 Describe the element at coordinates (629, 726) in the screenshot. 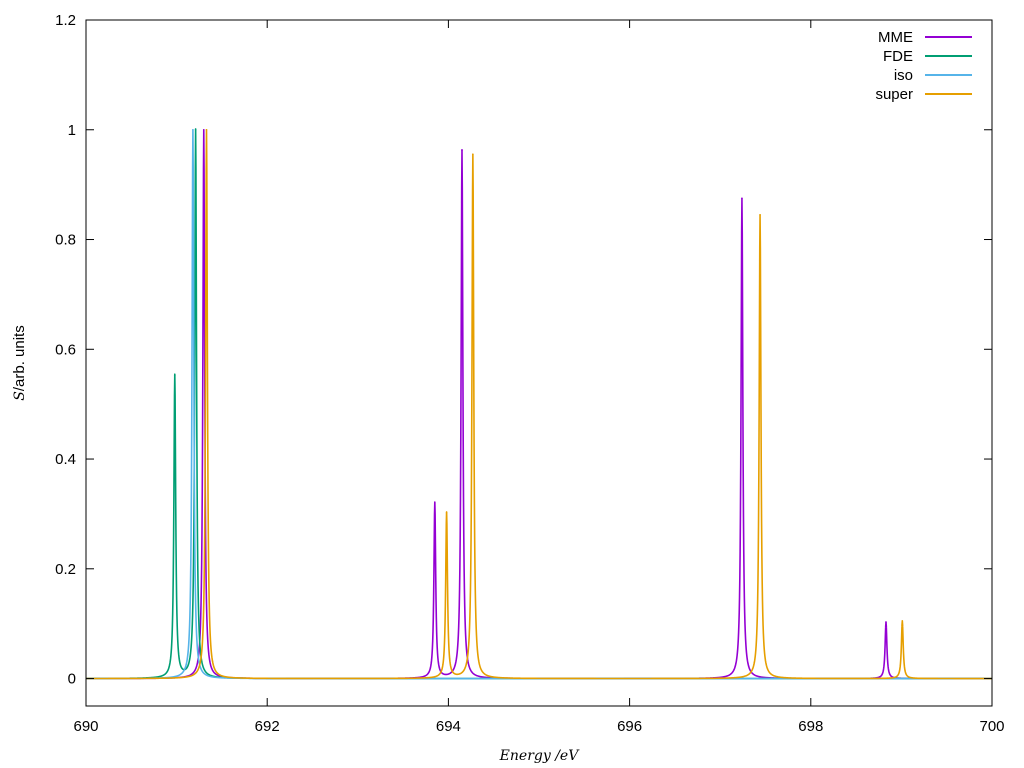

I see `x-tick-label: 696` at that location.